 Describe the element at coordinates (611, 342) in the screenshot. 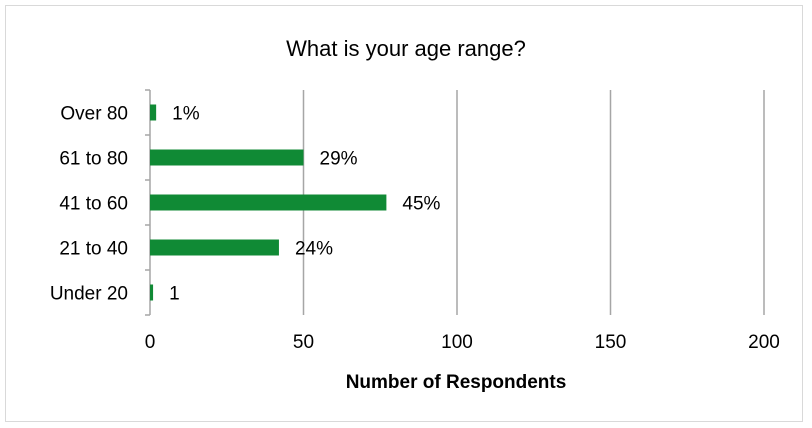

I see `x-tick-label: 150` at that location.